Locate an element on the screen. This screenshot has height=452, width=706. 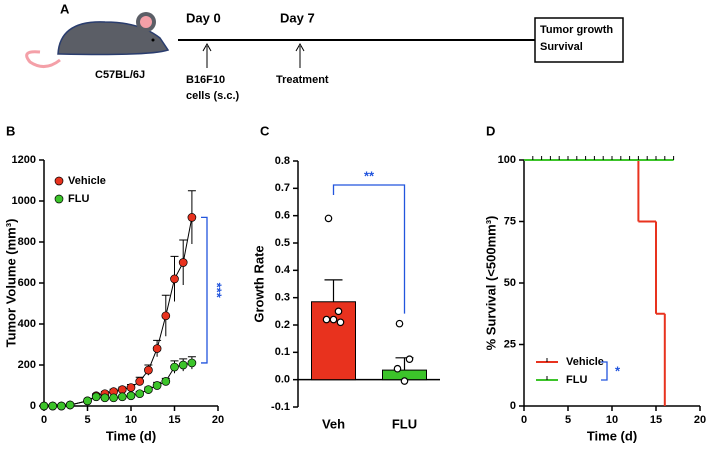
bar is located at coordinates (333, 341).